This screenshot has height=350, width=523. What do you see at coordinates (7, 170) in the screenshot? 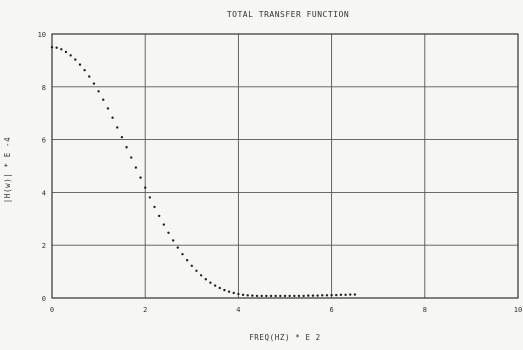
I see `y-axis-label: |H(w)| * E -4` at bounding box center [7, 170].